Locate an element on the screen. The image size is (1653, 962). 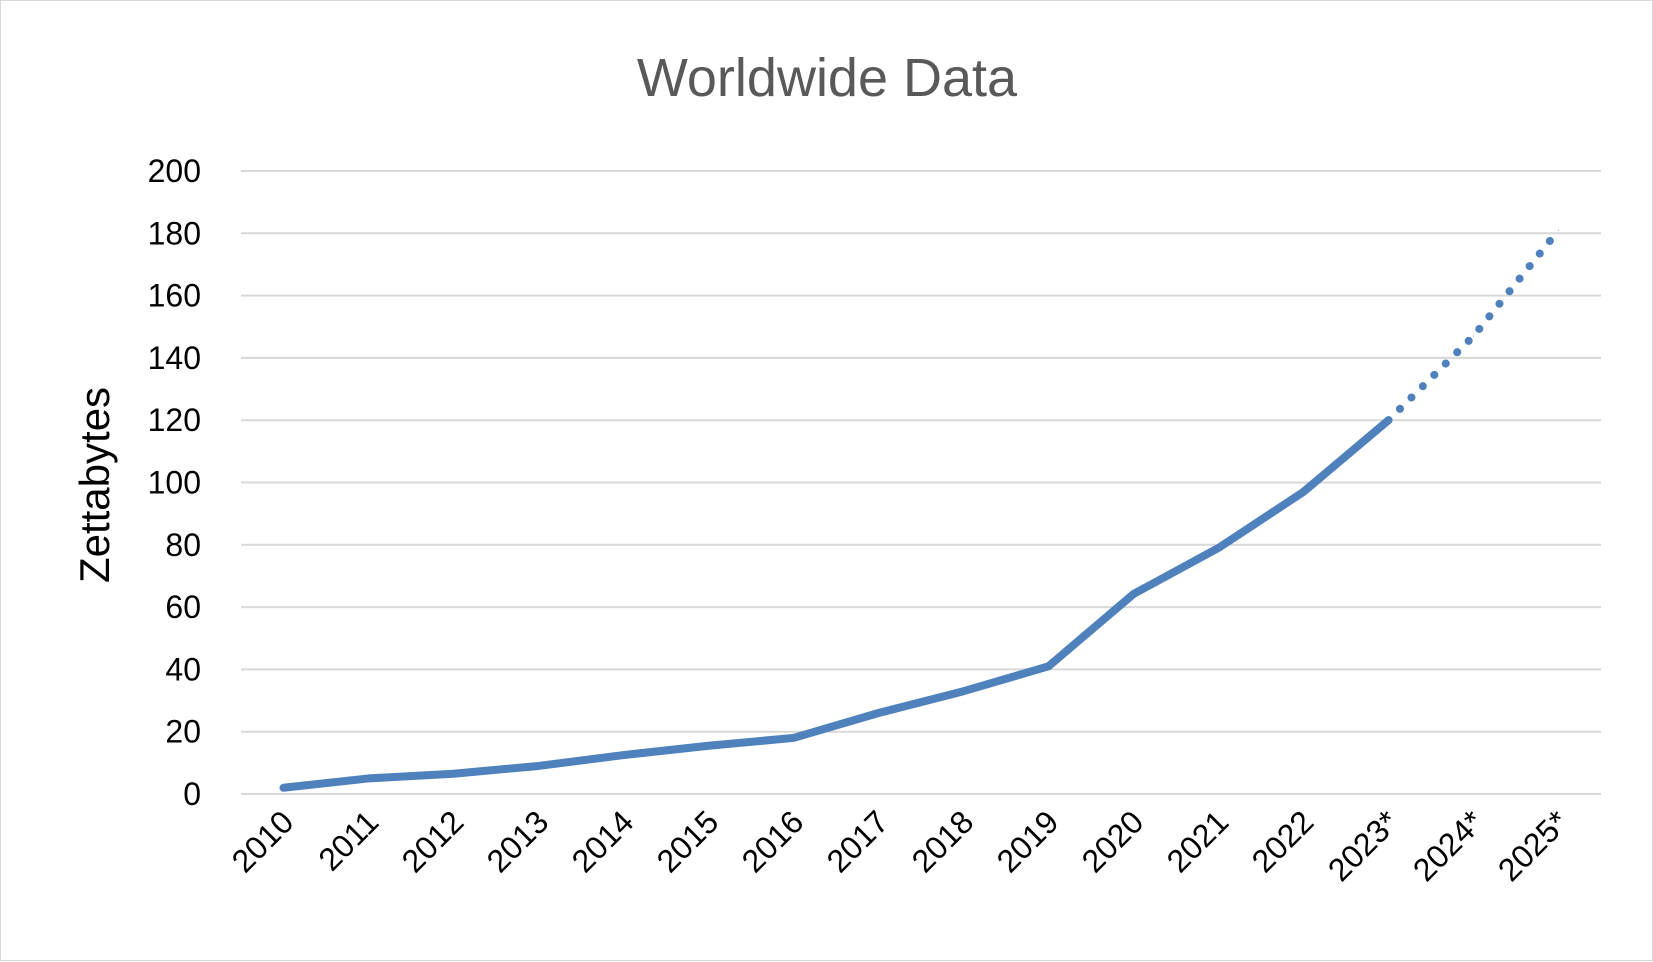
y-tick-label: 160 is located at coordinates (174, 296).